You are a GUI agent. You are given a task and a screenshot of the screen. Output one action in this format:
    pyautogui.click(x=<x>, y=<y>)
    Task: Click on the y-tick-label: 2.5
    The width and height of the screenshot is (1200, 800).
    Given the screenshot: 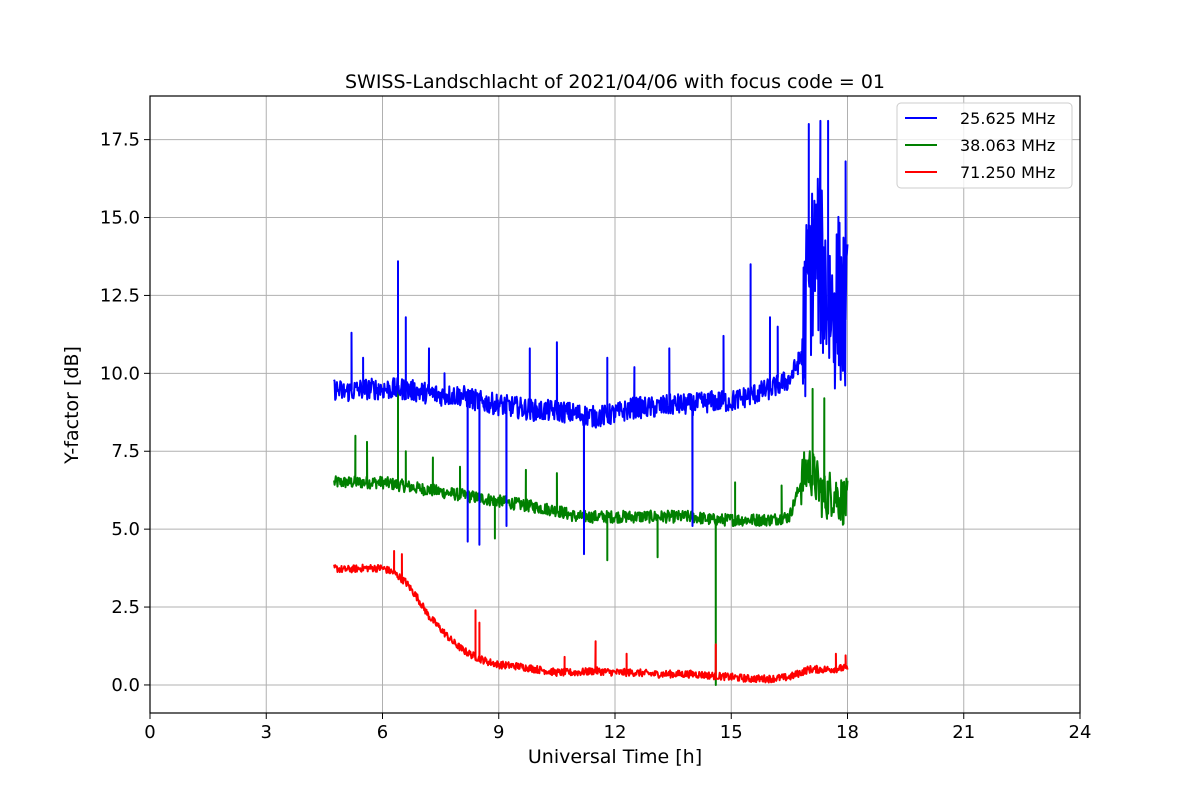 What is the action you would take?
    pyautogui.click(x=125, y=607)
    